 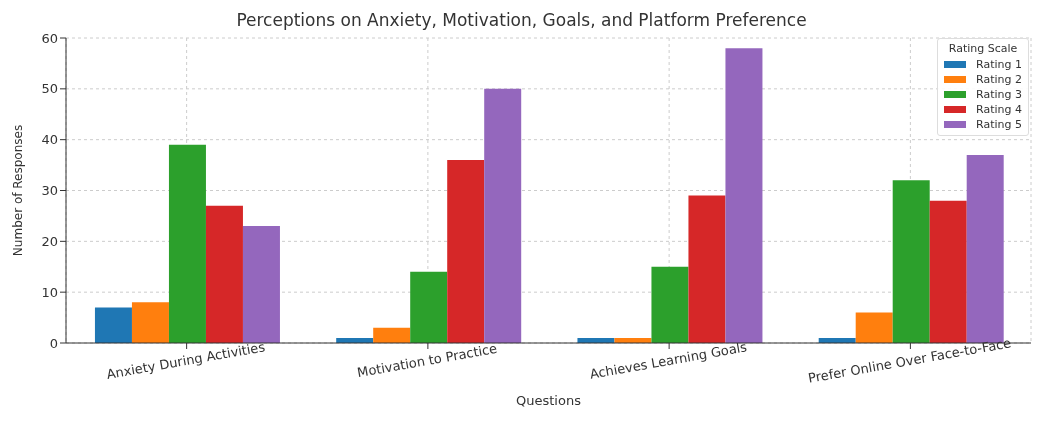 I want to click on legend-label: Rating 3, so click(x=999, y=94).